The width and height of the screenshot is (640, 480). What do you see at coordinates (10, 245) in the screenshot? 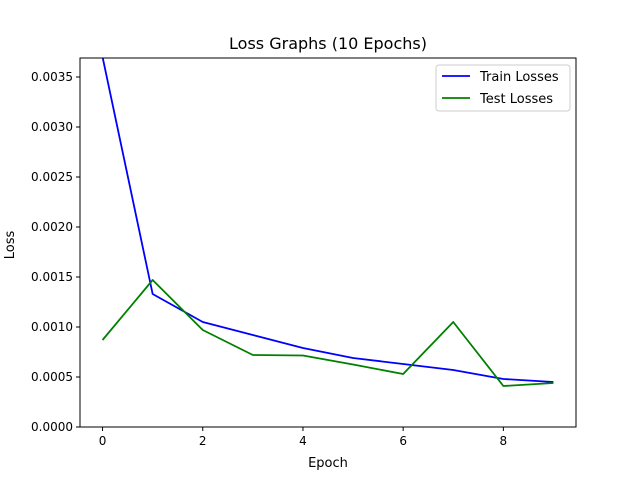
I see `y-axis-label: Loss` at bounding box center [10, 245].